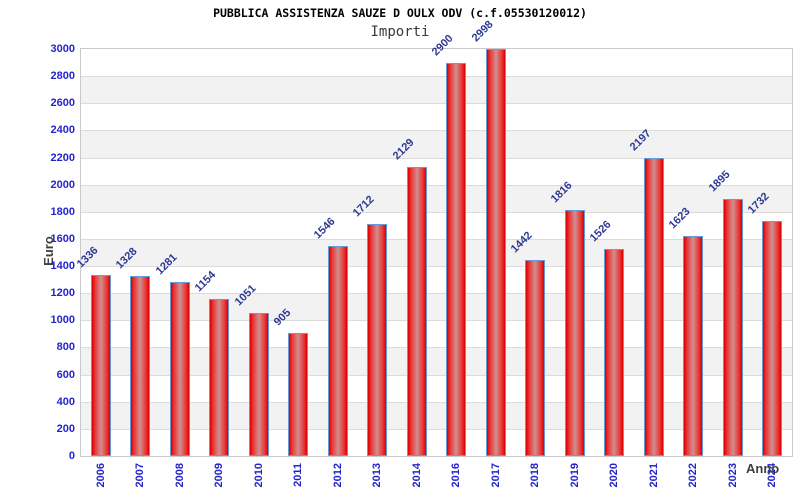 This screenshot has height=500, width=800. What do you see at coordinates (614, 352) in the screenshot?
I see `bar-2020` at bounding box center [614, 352].